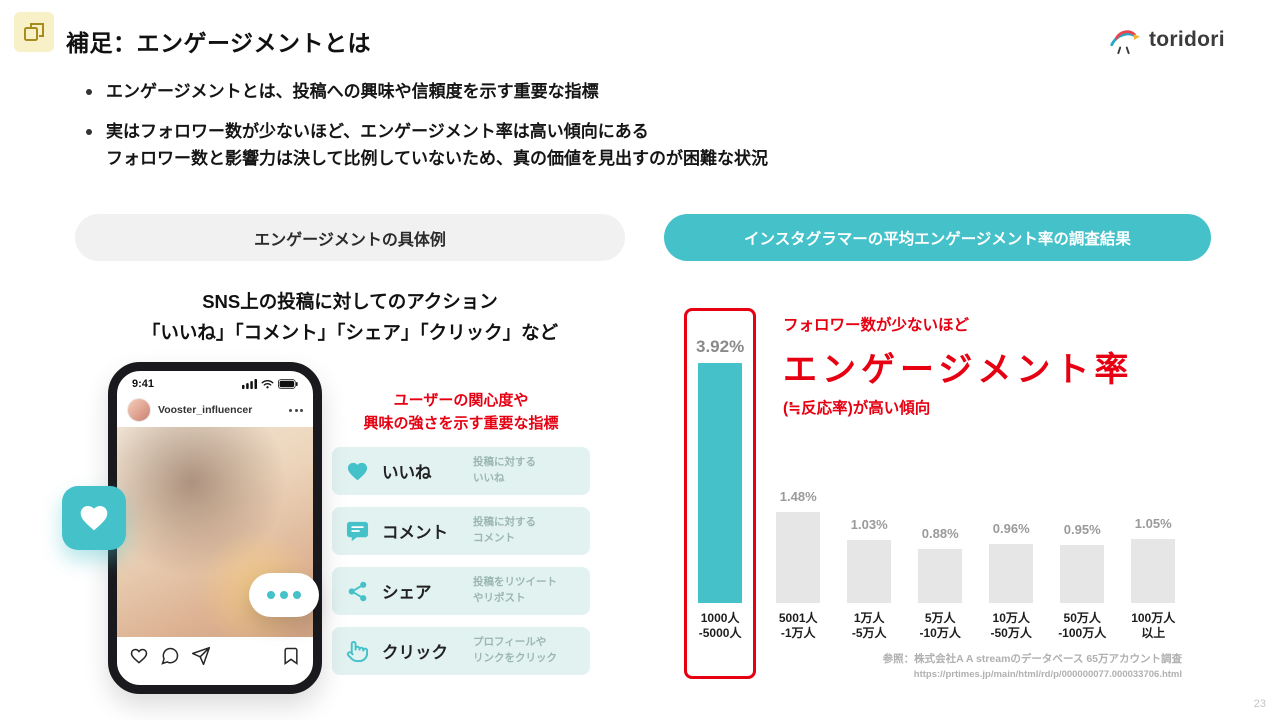  I want to click on left-section-header-label: エンゲージメントの具体例, so click(350, 240).